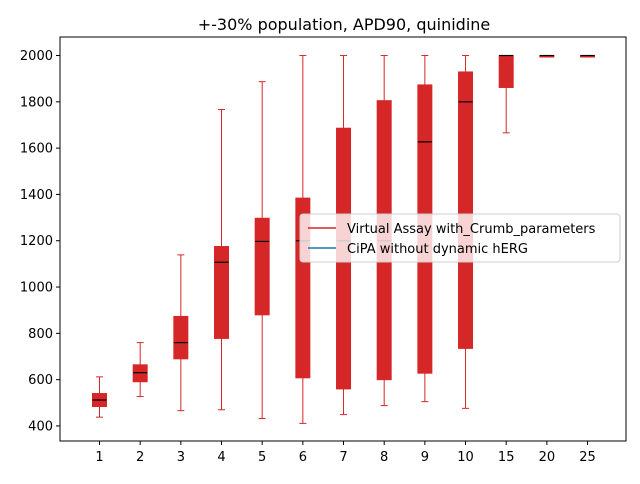 This screenshot has height=484, width=640. What do you see at coordinates (40, 380) in the screenshot?
I see `y-tick-label: 600` at bounding box center [40, 380].